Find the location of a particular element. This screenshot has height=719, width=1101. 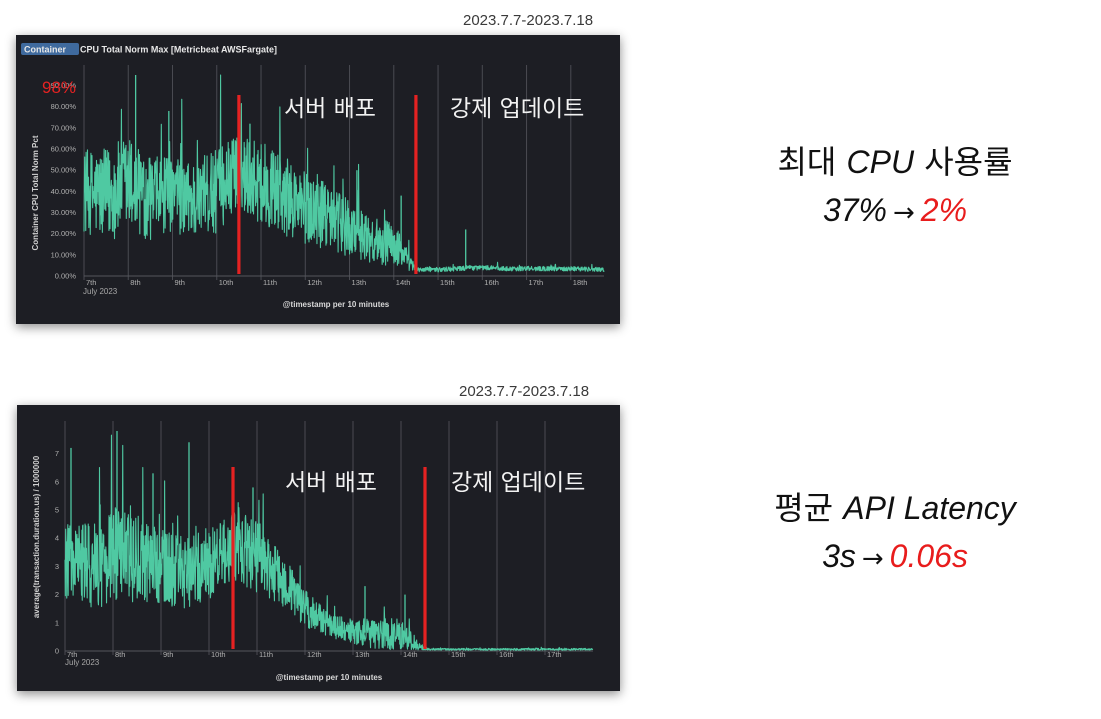

y-axis-ticks: 0 1 2 3 4 5 6 7 is located at coordinates (57, 552).